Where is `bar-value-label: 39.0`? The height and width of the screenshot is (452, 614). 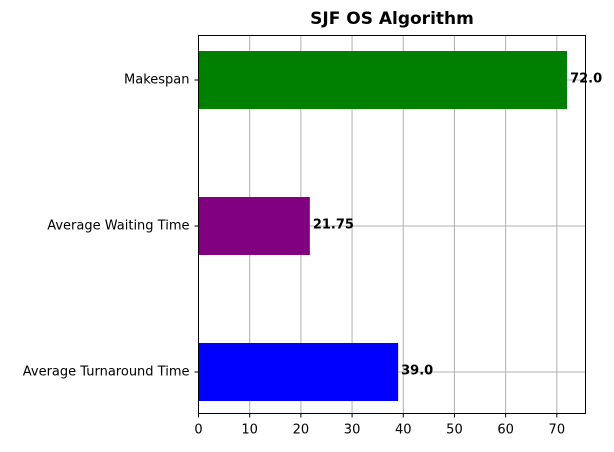 bar-value-label: 39.0 is located at coordinates (417, 371).